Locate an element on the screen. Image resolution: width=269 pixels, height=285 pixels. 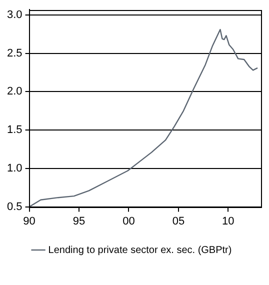
y-tick-label: 3.0 is located at coordinates (14, 15).